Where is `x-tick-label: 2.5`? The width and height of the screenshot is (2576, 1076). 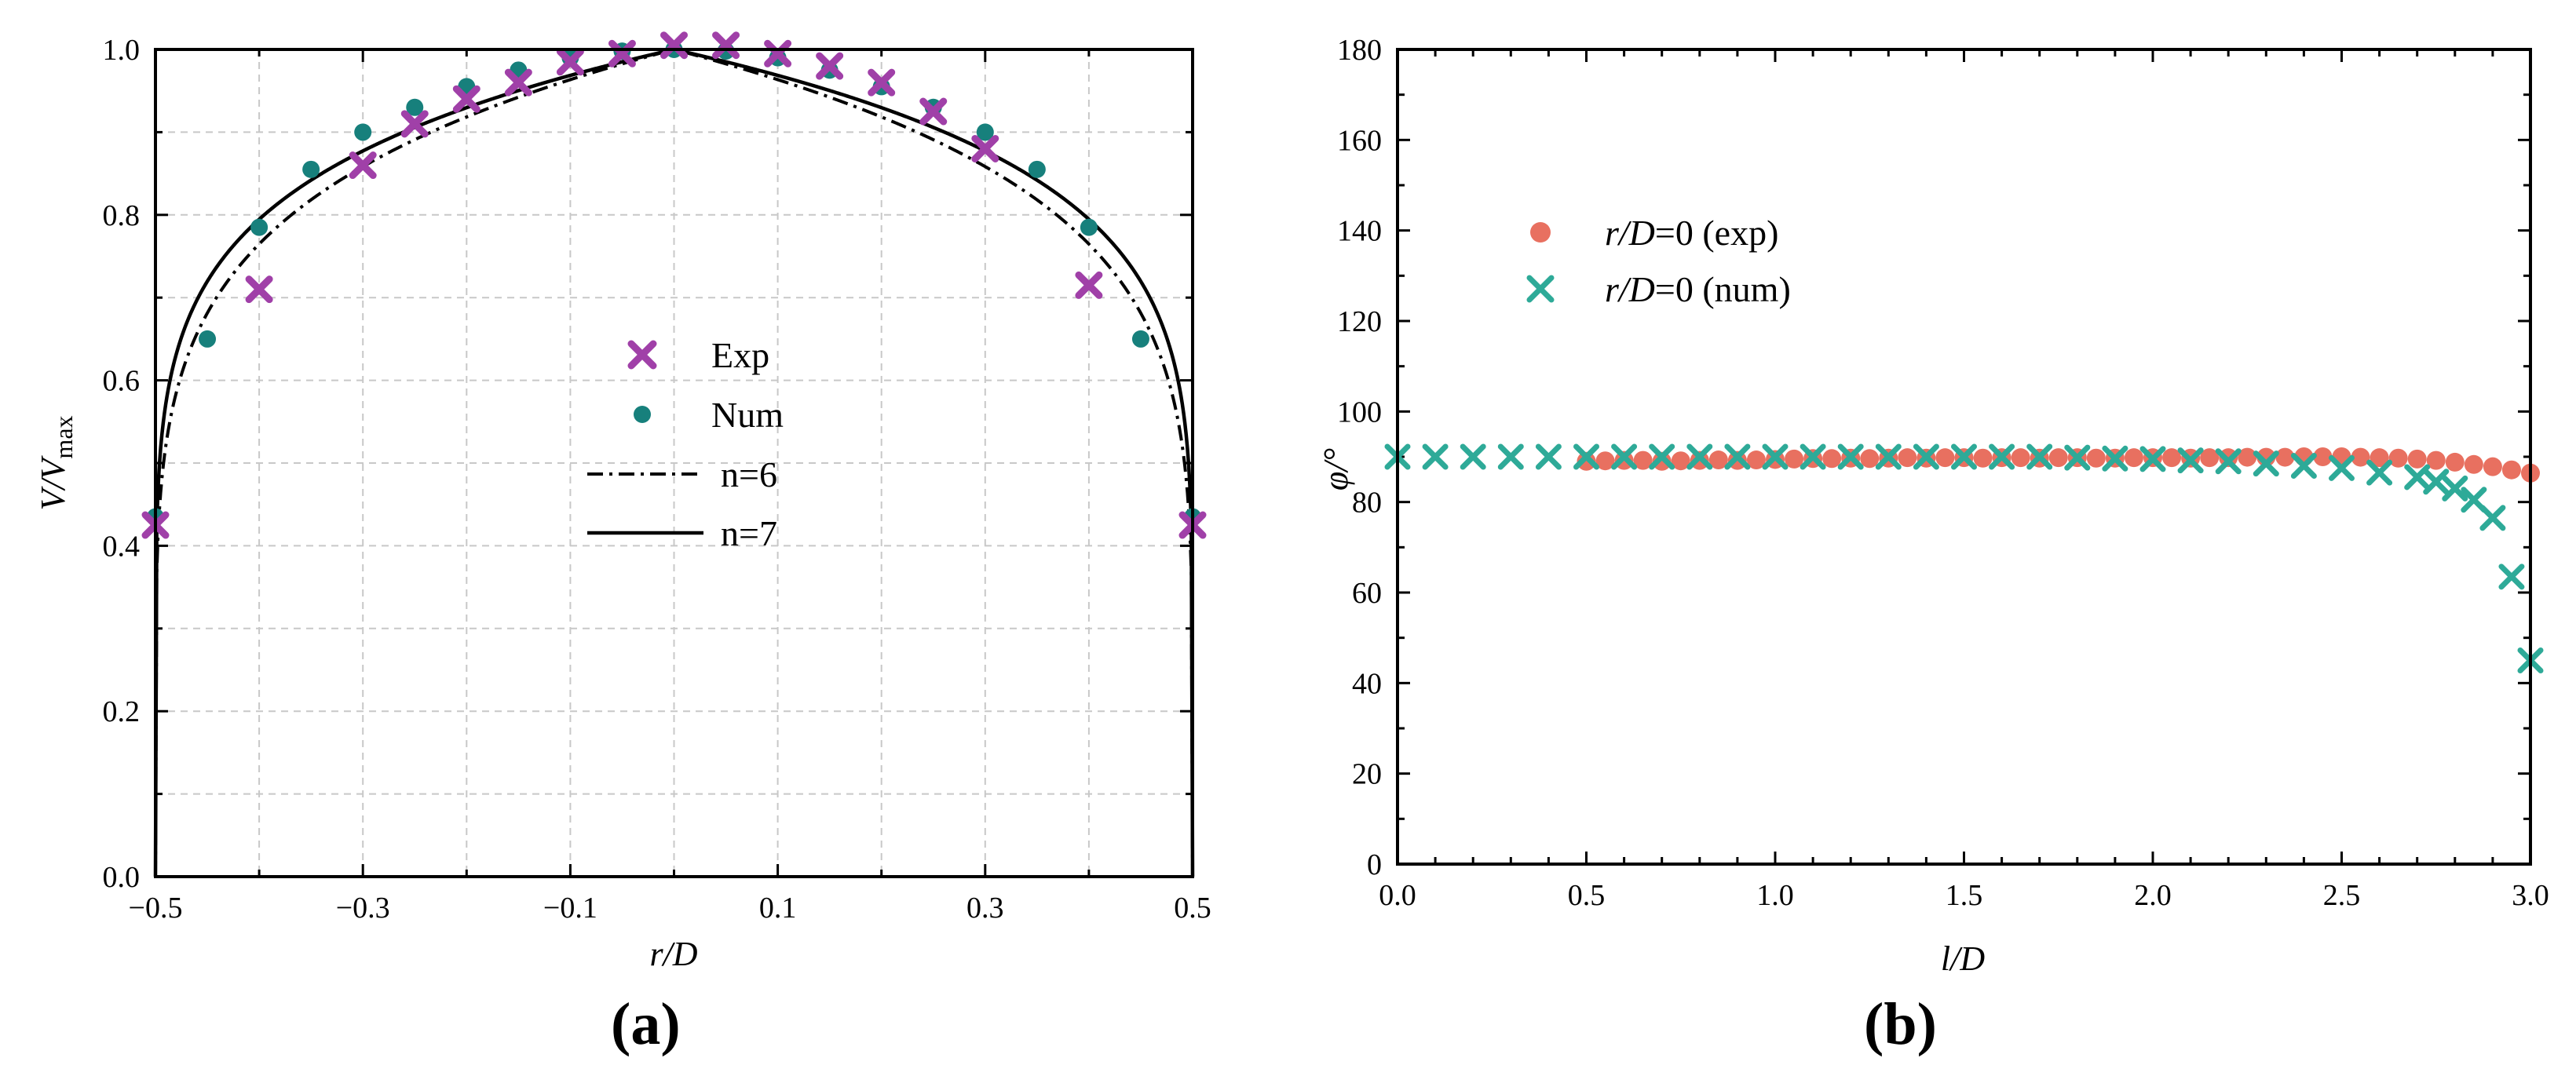 x-tick-label: 2.5 is located at coordinates (2342, 895).